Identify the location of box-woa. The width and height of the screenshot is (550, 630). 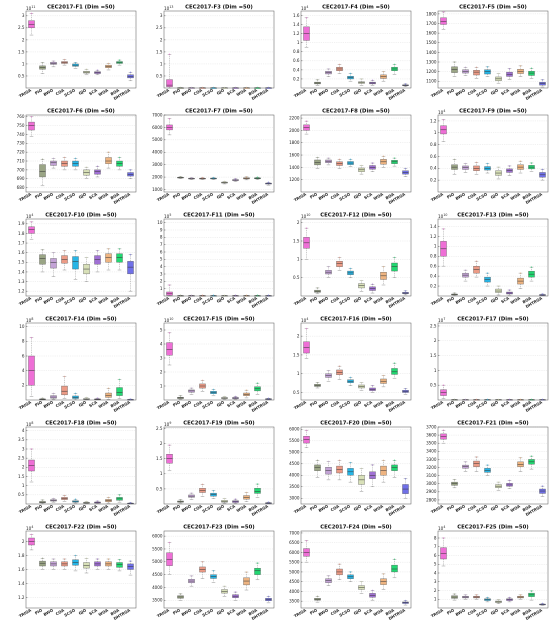
(383, 471).